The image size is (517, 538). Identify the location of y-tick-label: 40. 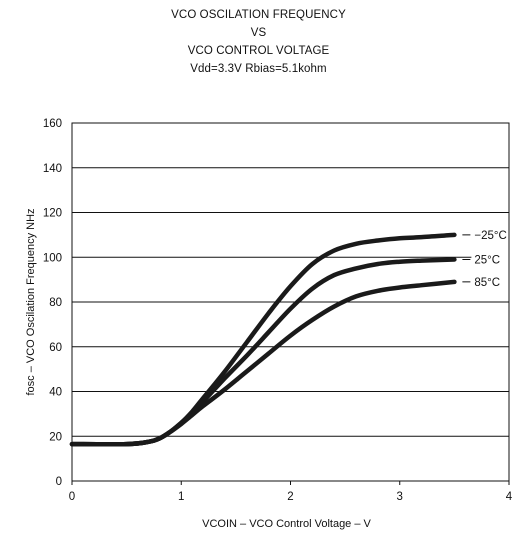
(55, 393).